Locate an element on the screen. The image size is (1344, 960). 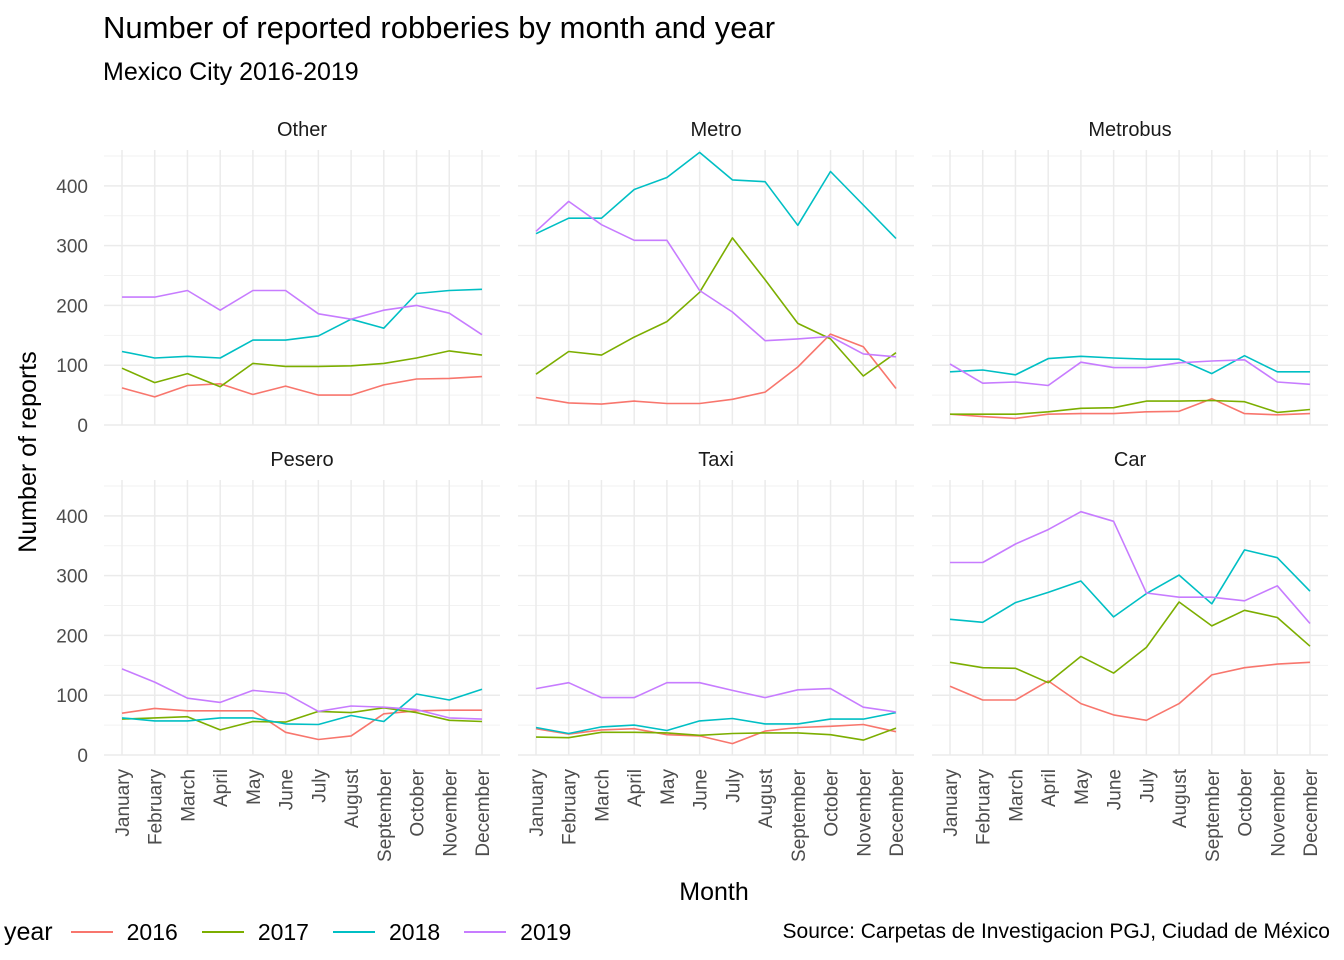
series-line-pesero-2018 is located at coordinates (302, 707).